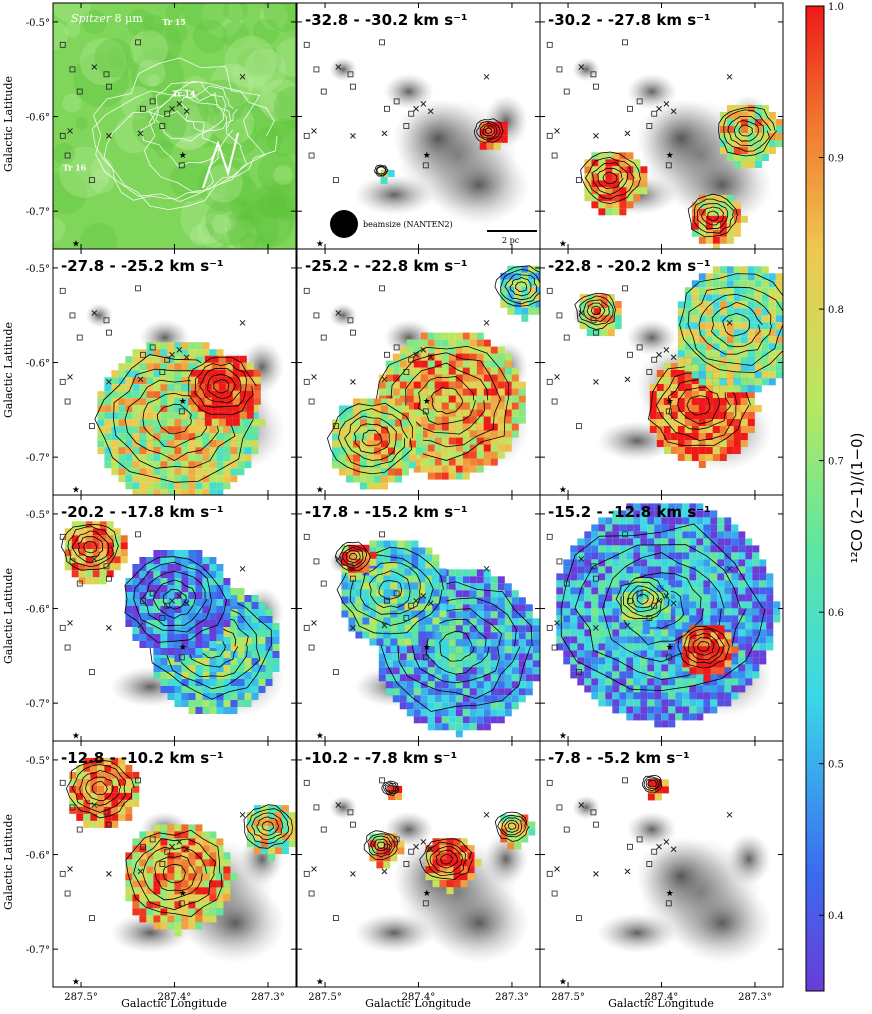  Describe the element at coordinates (836, 310) in the screenshot. I see `colorbar-tick-label: 0.8` at that location.